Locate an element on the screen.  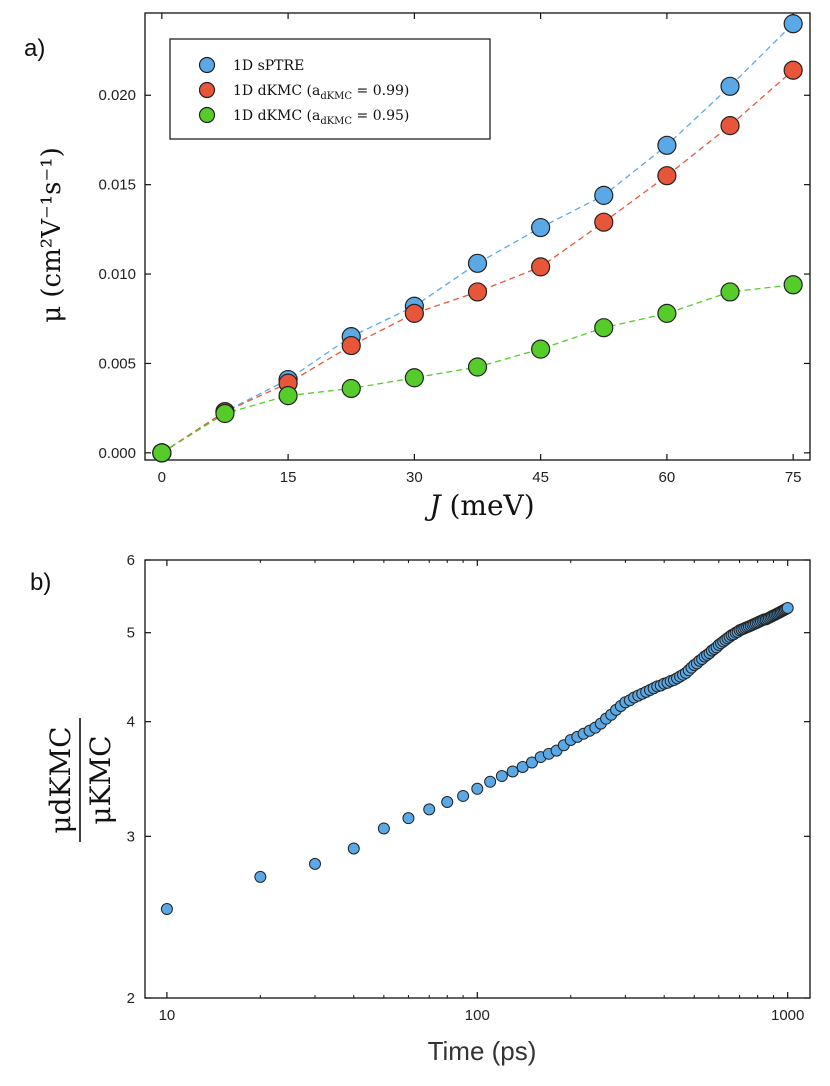
legend-label-dkmc-099: 1D dKMC (adKMC = 0.99) is located at coordinates (321, 92).